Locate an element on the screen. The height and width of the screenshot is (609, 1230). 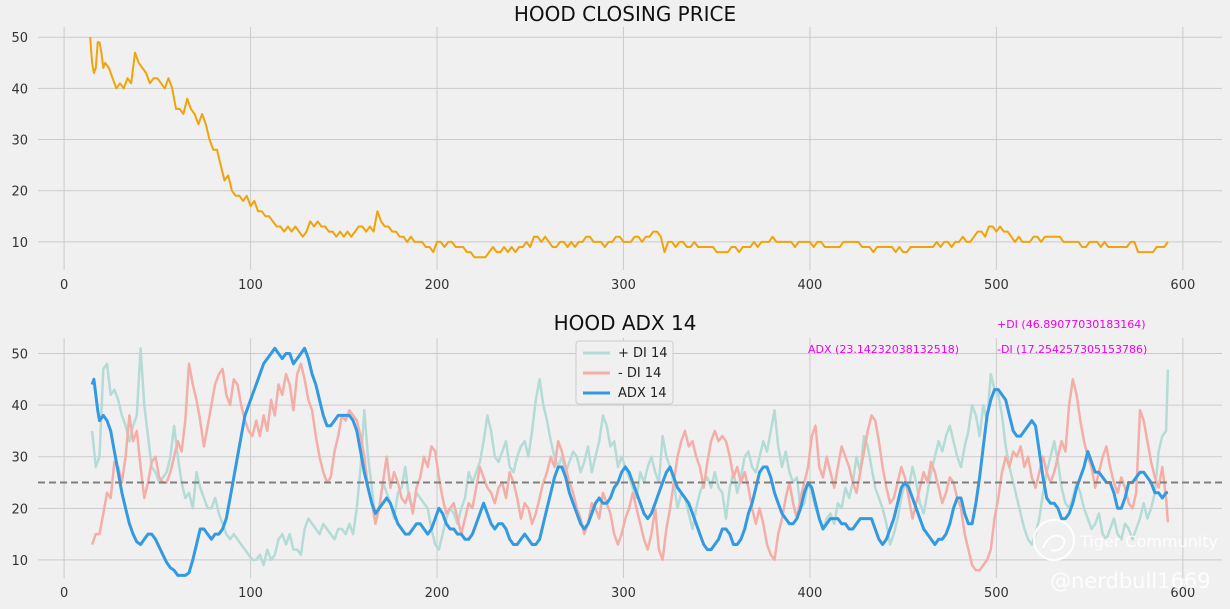
tiger-logo-icon is located at coordinates (1054, 540).